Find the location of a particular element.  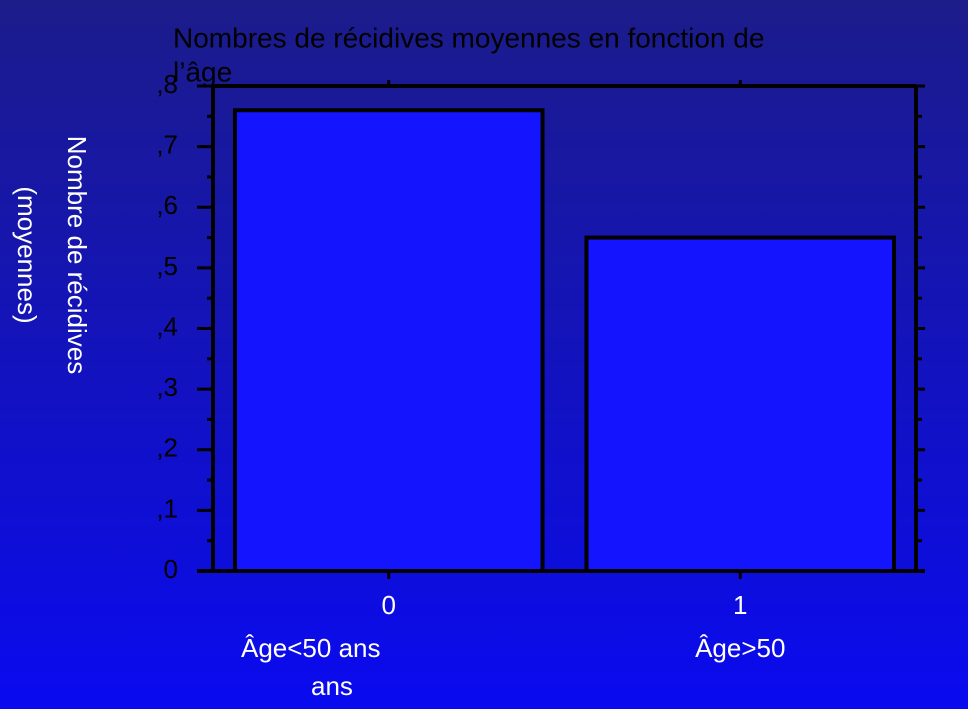

y-tick-label: ,6 is located at coordinates (167, 205).